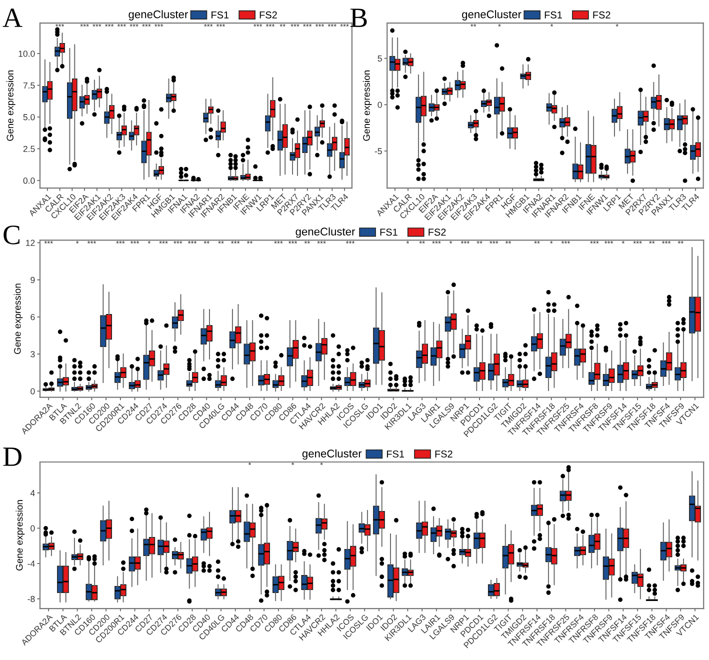 The image size is (709, 660). Describe the element at coordinates (26, 53) in the screenshot. I see `y-tick-label: 10.0` at that location.